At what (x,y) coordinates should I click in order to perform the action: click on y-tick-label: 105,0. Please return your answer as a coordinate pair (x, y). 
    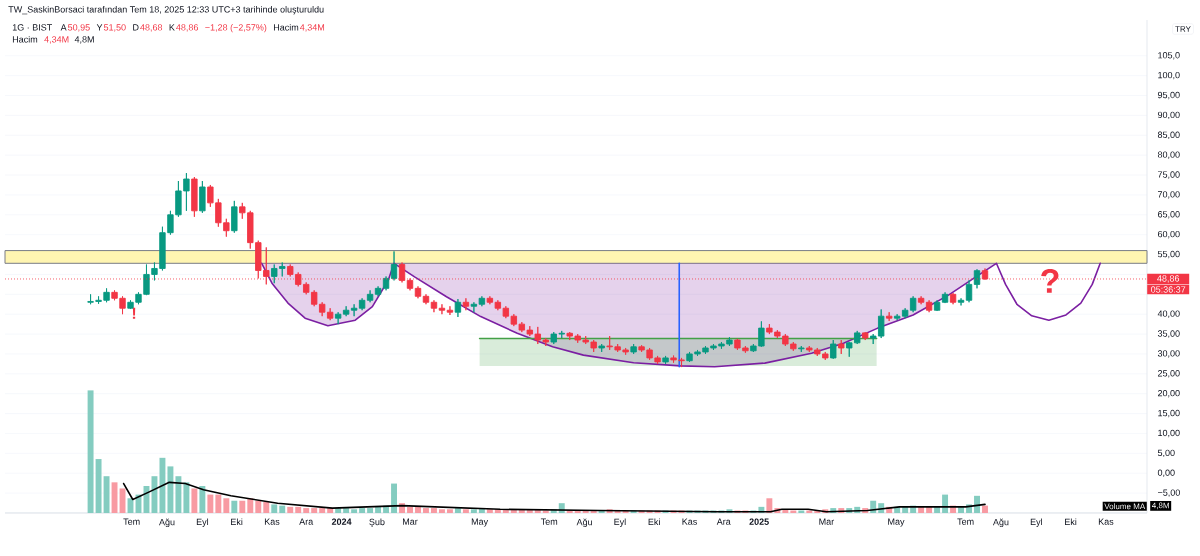
    Looking at the image, I should click on (1169, 56).